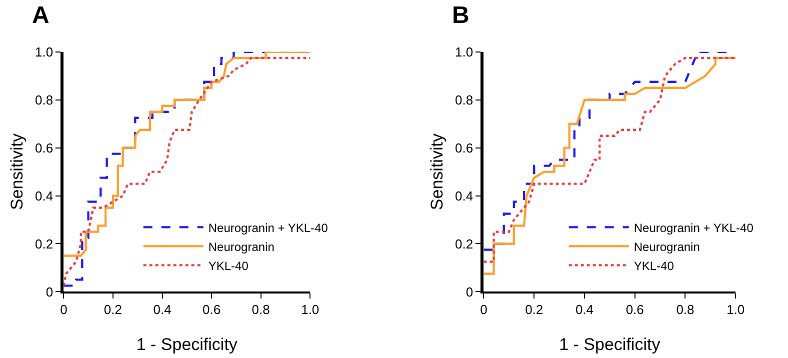 The width and height of the screenshot is (788, 358). What do you see at coordinates (461, 15) in the screenshot?
I see `chart-title: B` at bounding box center [461, 15].